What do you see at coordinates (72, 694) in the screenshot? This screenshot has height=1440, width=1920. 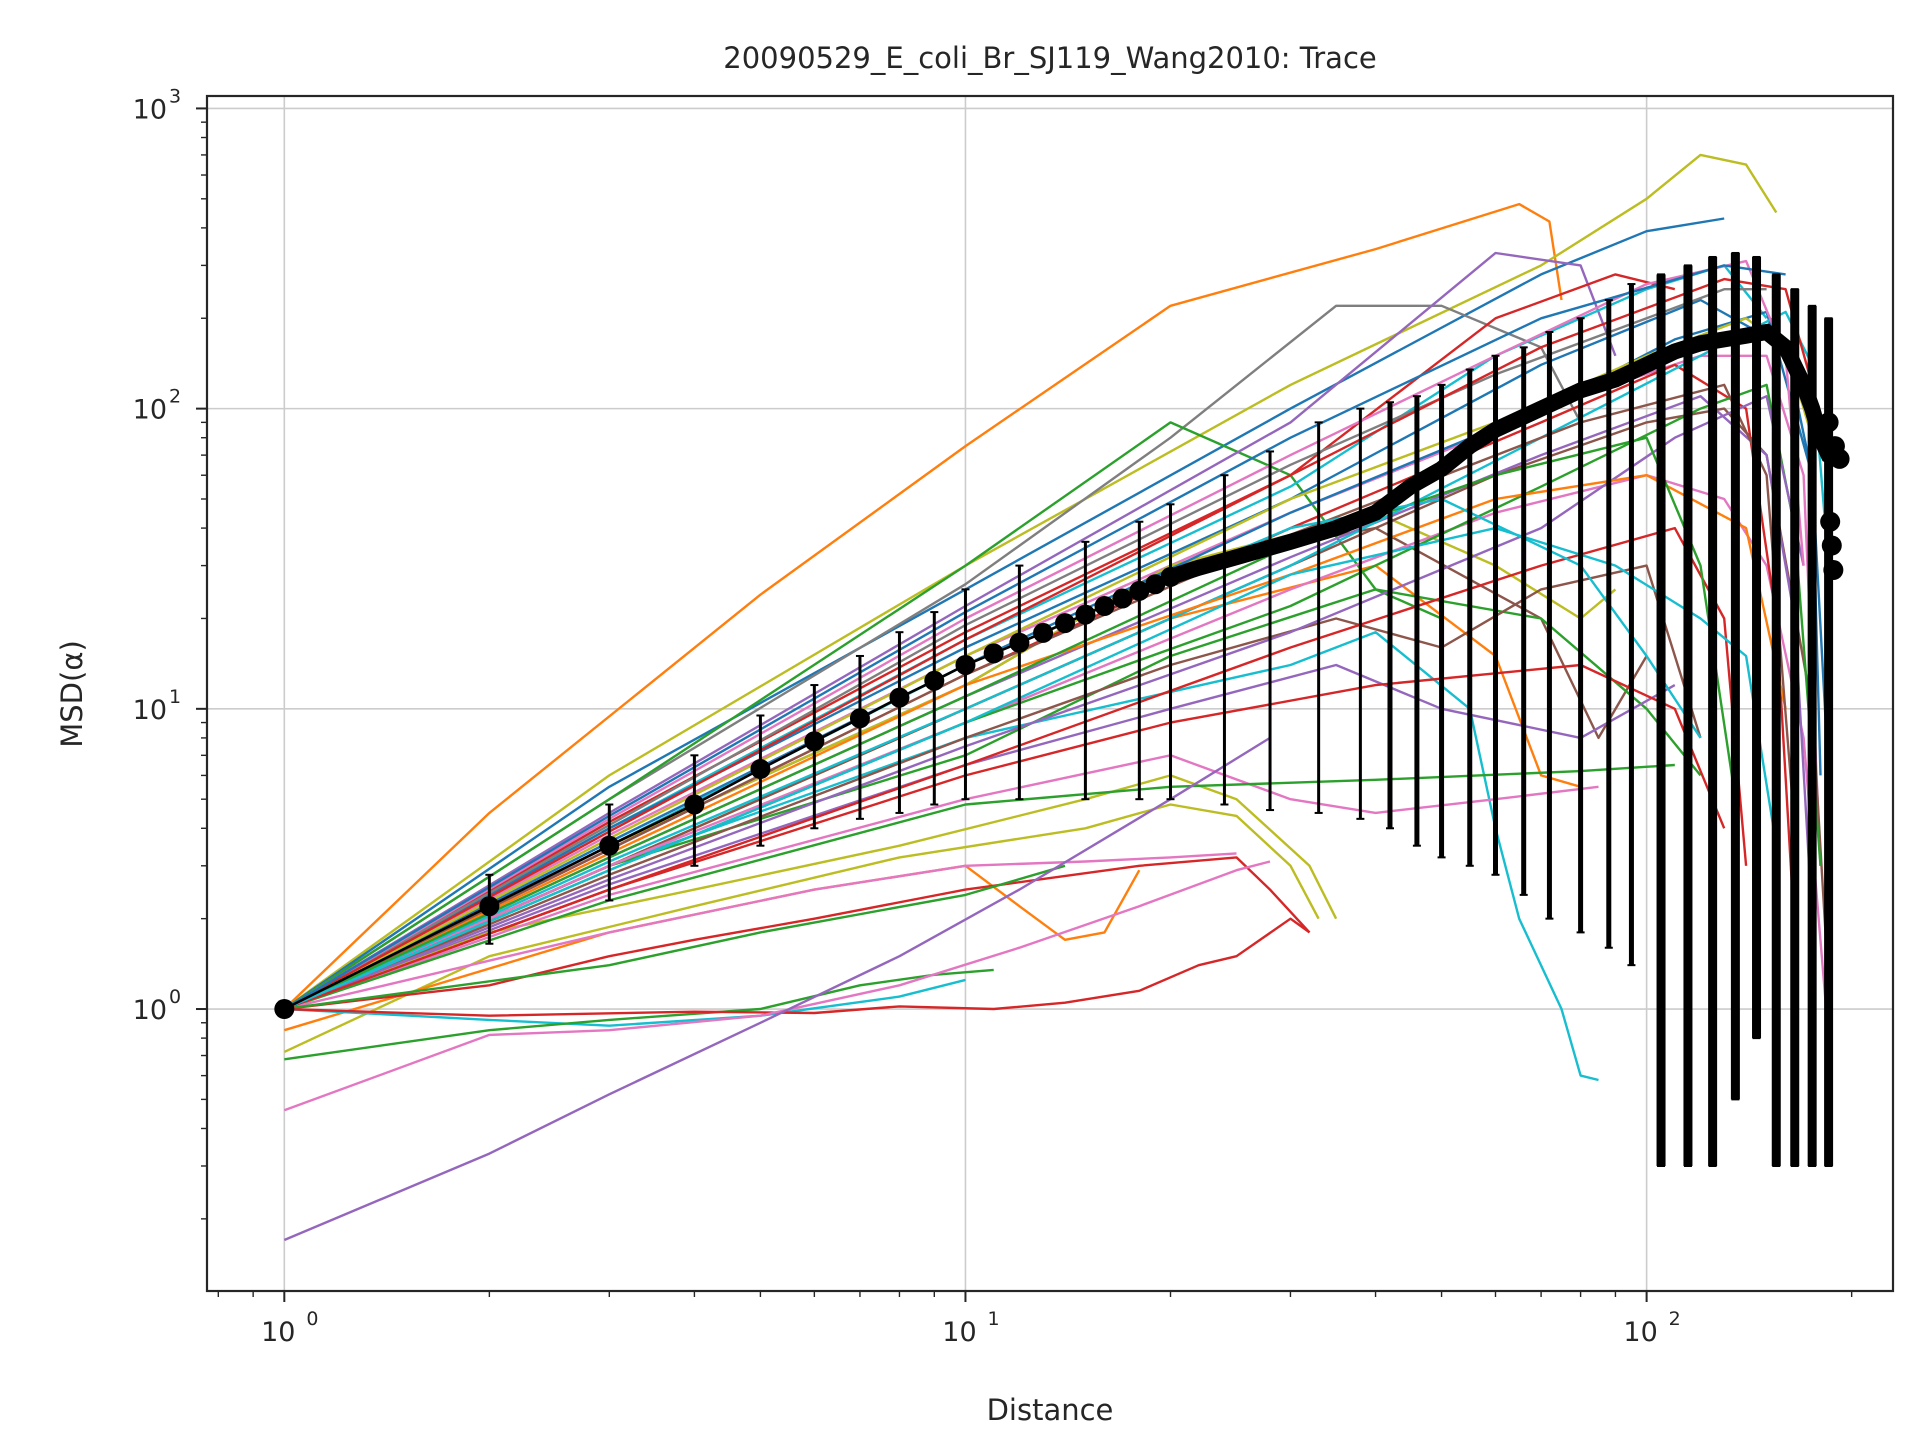 I see `y-axis-label: MSD(α)` at bounding box center [72, 694].